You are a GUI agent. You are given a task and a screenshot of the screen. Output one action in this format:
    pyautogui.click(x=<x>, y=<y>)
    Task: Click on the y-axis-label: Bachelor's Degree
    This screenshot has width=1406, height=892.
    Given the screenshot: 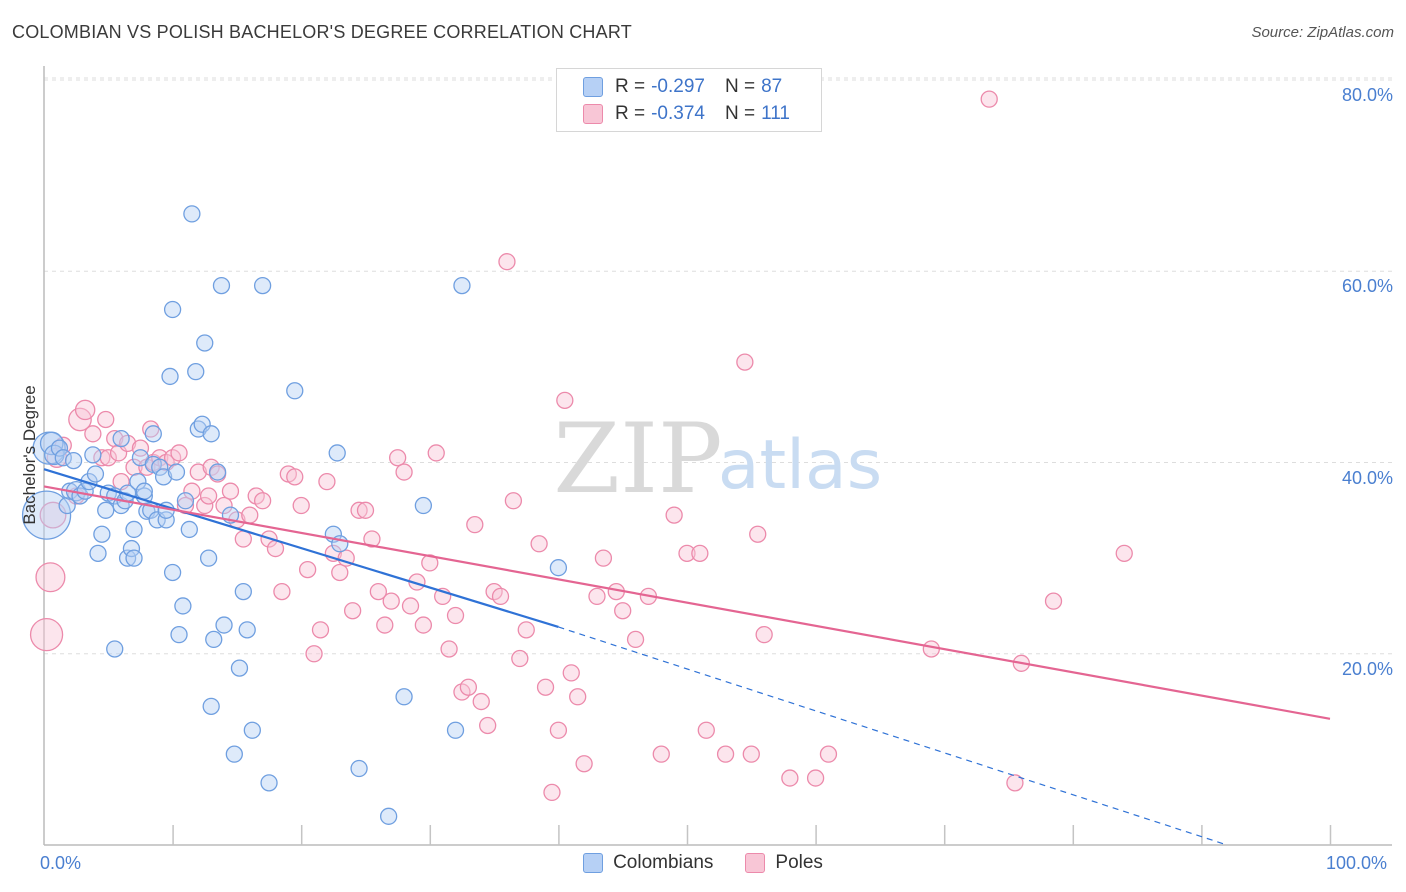 What is the action you would take?
    pyautogui.click(x=29, y=455)
    